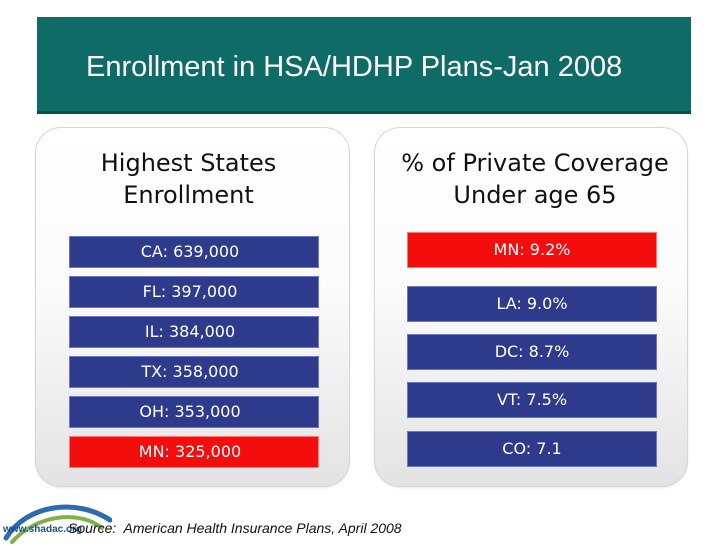 This screenshot has height=546, width=728. I want to click on enrollment-bar-ca: CA: 639,000, so click(194, 252).